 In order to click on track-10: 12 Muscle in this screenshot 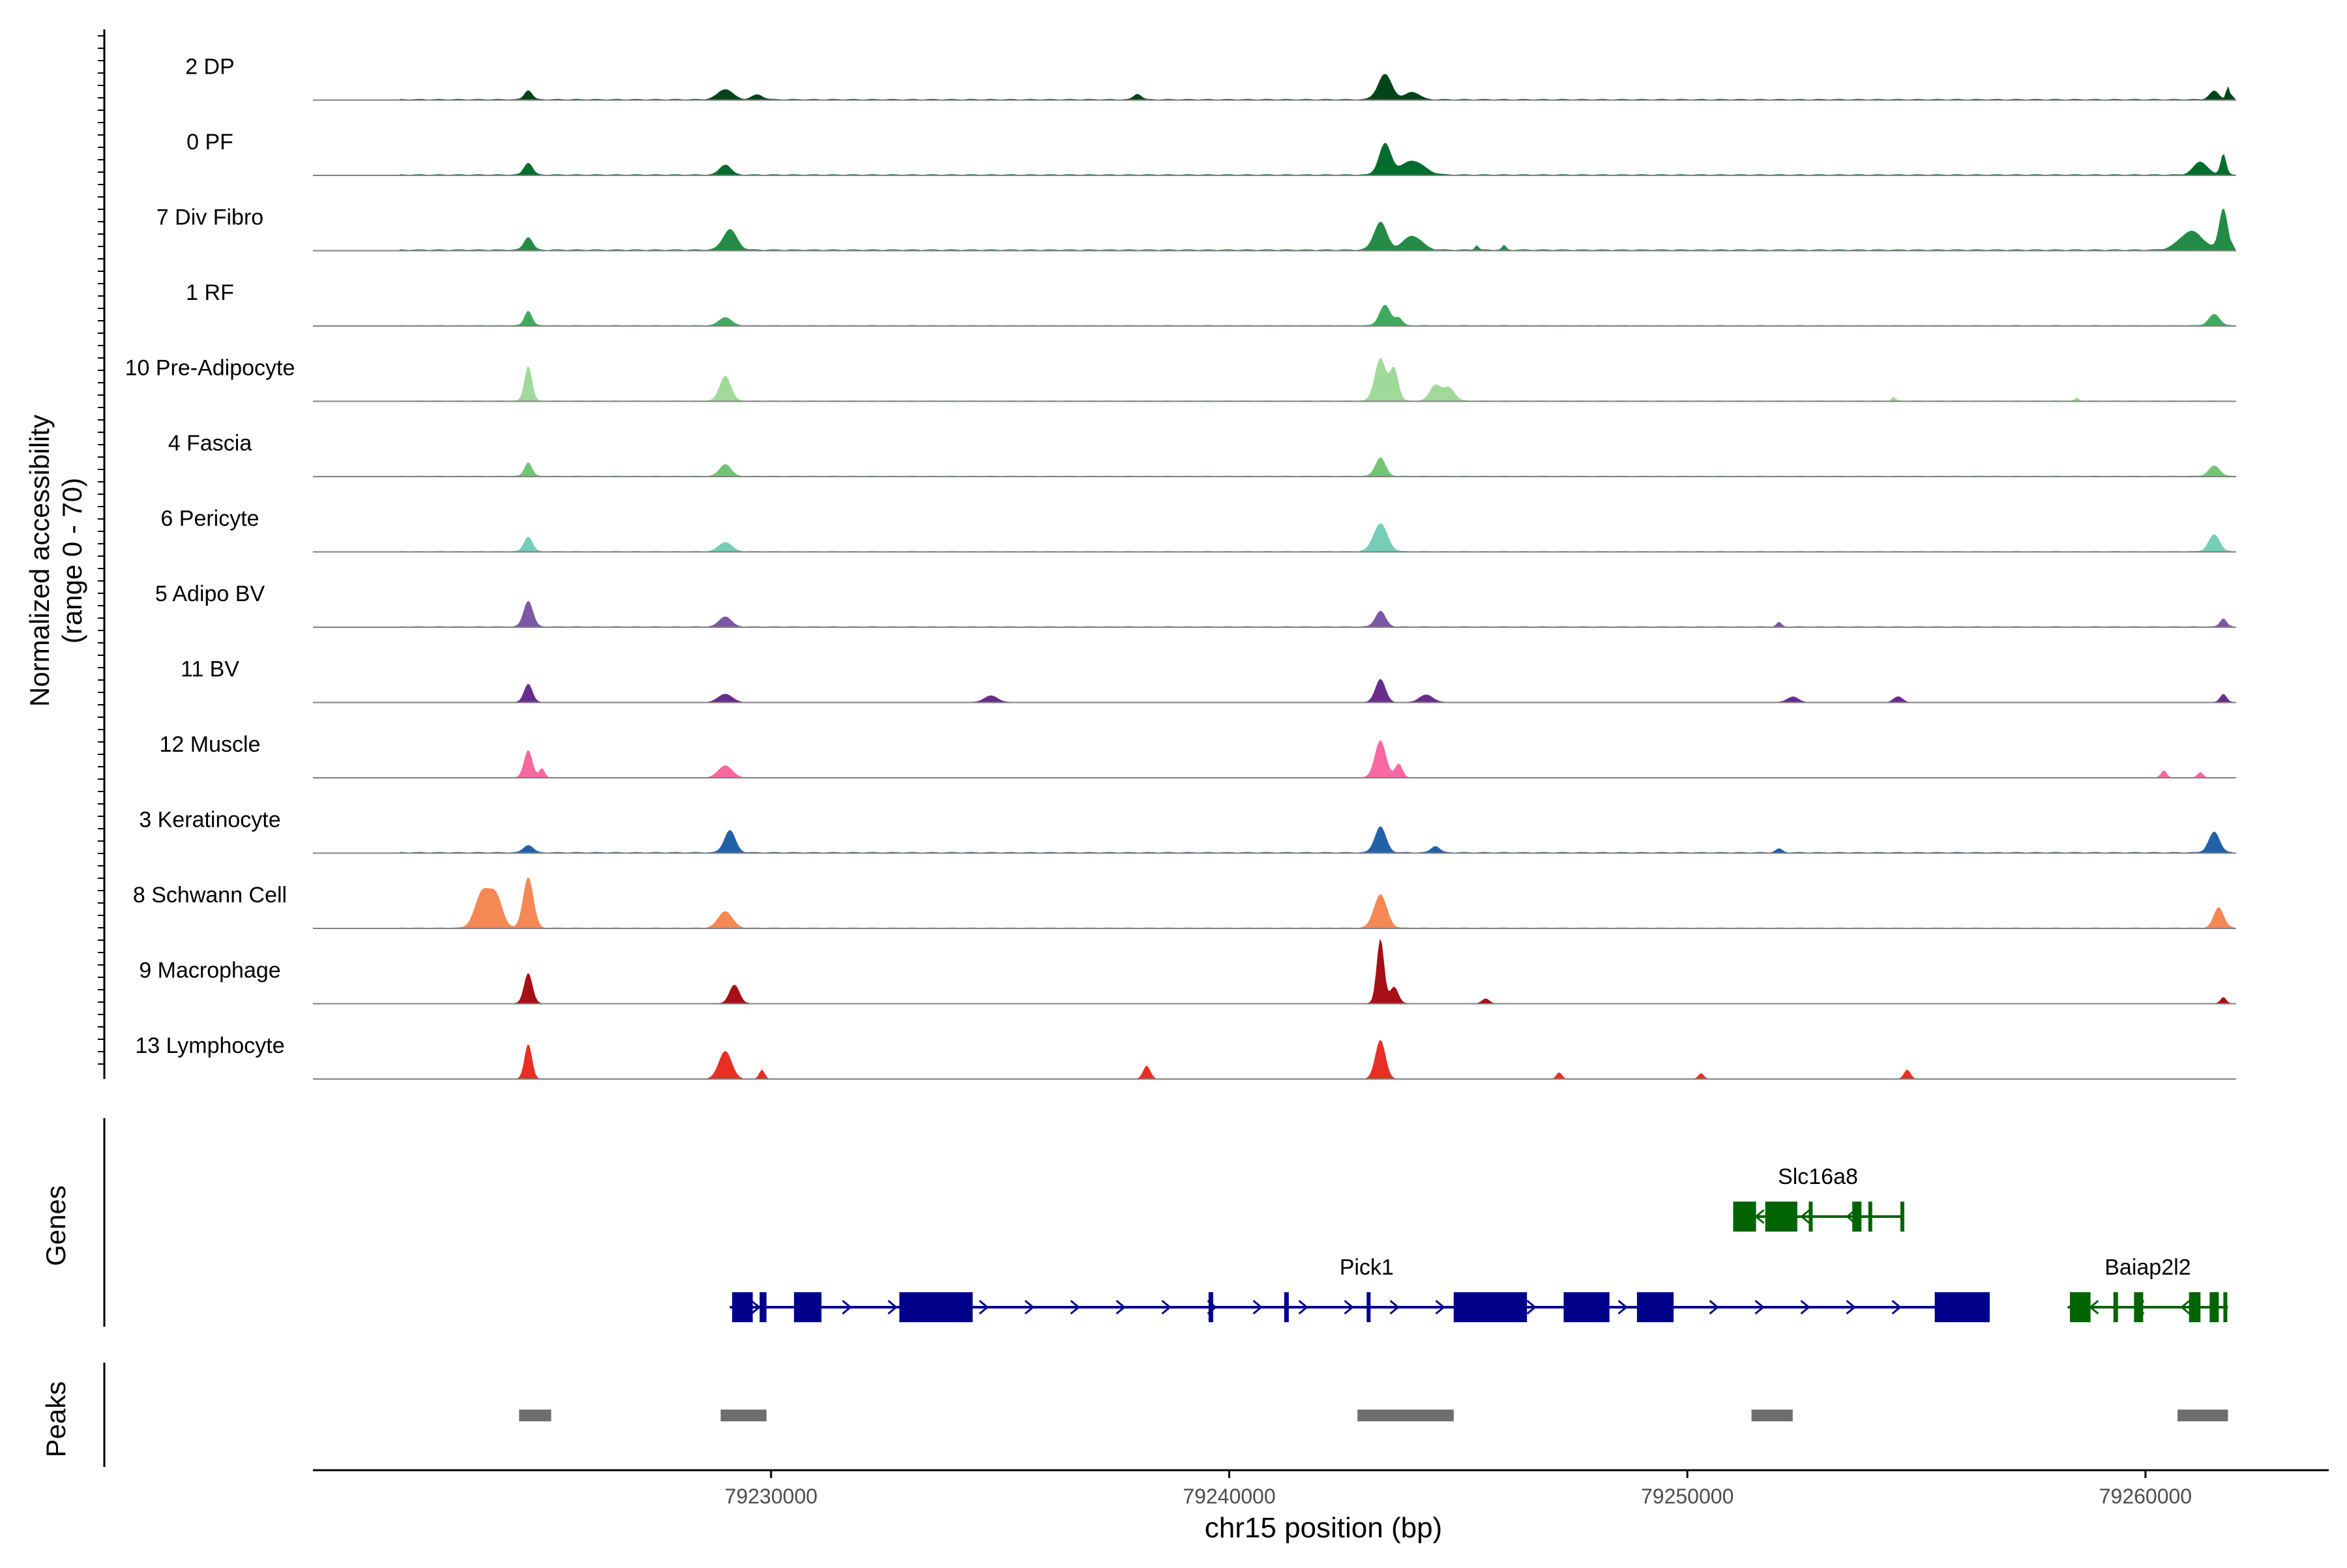, I will do `click(1198, 755)`.